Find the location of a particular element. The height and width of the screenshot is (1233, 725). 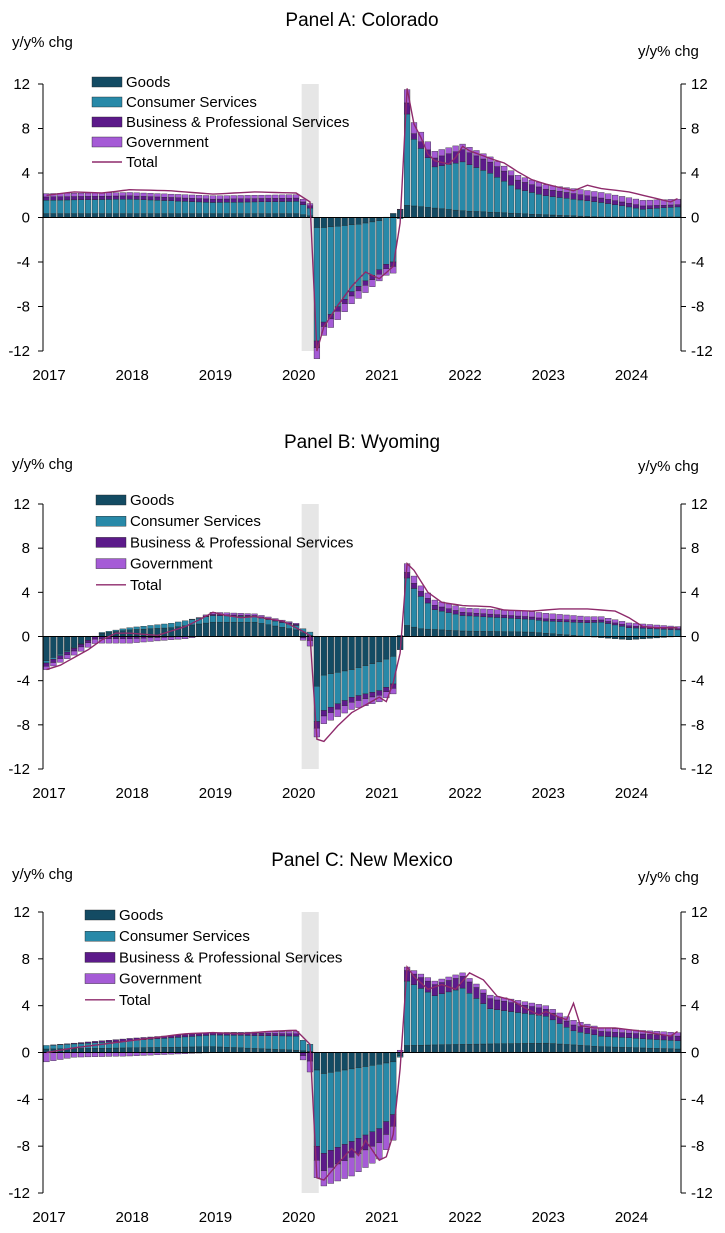

y-tick-label-right: 4 is located at coordinates (695, 592).